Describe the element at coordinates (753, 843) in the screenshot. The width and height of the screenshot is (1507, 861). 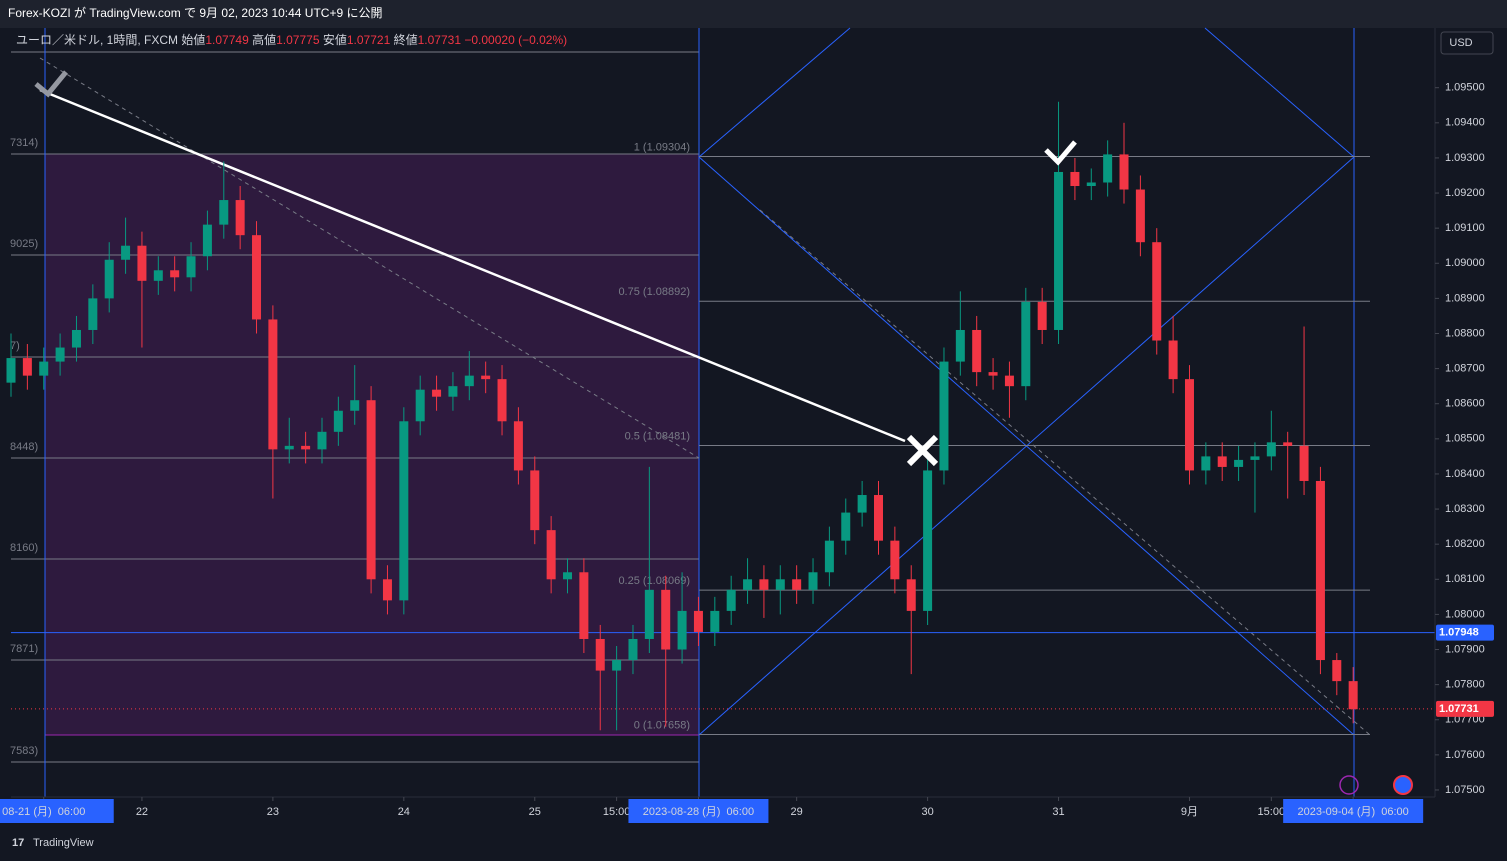
I see `footer` at that location.